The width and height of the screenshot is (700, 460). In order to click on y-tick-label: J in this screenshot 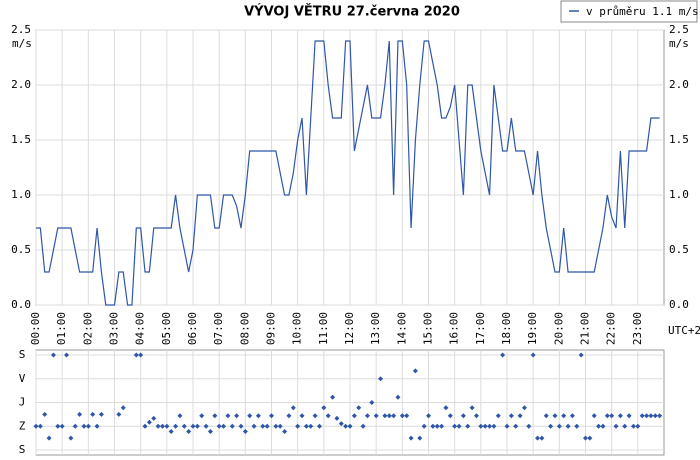, I will do `click(22, 402)`.